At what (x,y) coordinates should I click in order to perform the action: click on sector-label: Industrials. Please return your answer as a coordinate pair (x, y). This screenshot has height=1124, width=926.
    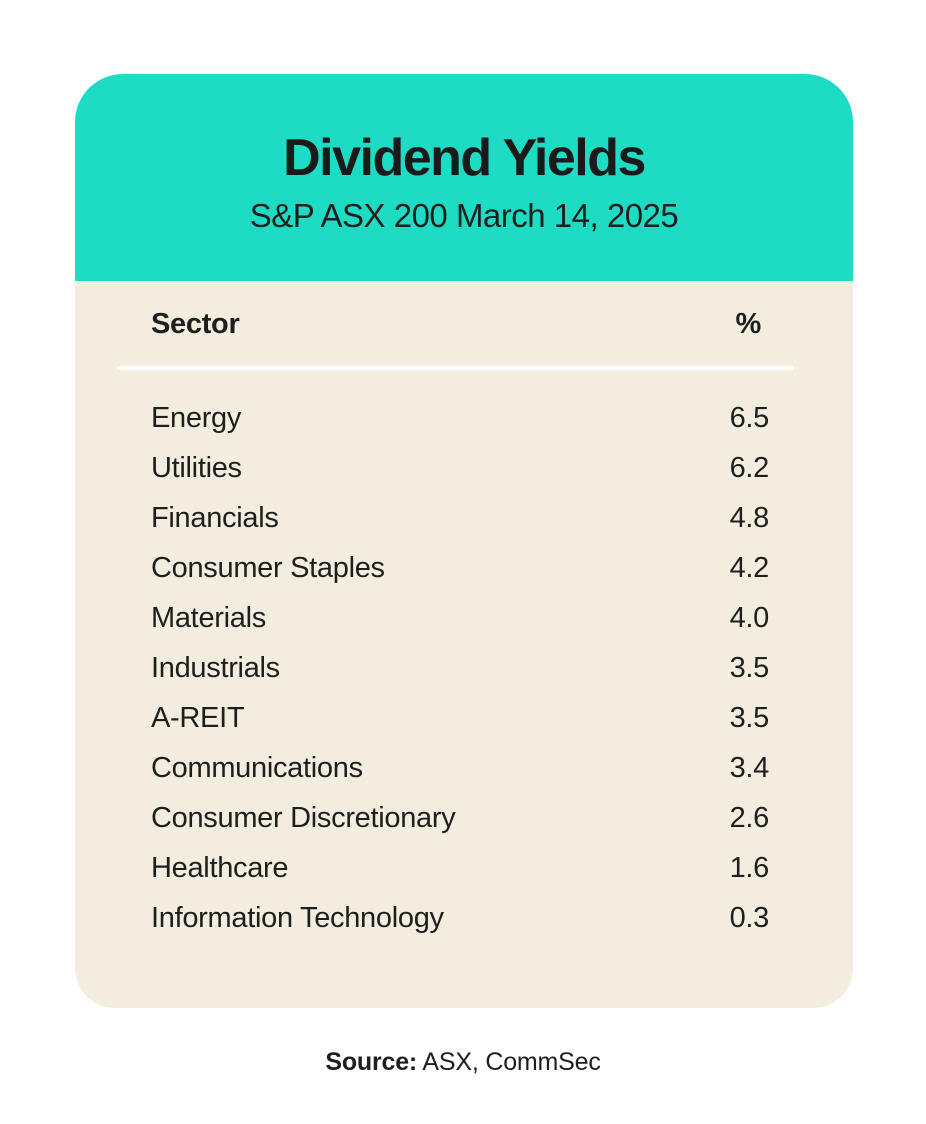
    Looking at the image, I should click on (215, 667).